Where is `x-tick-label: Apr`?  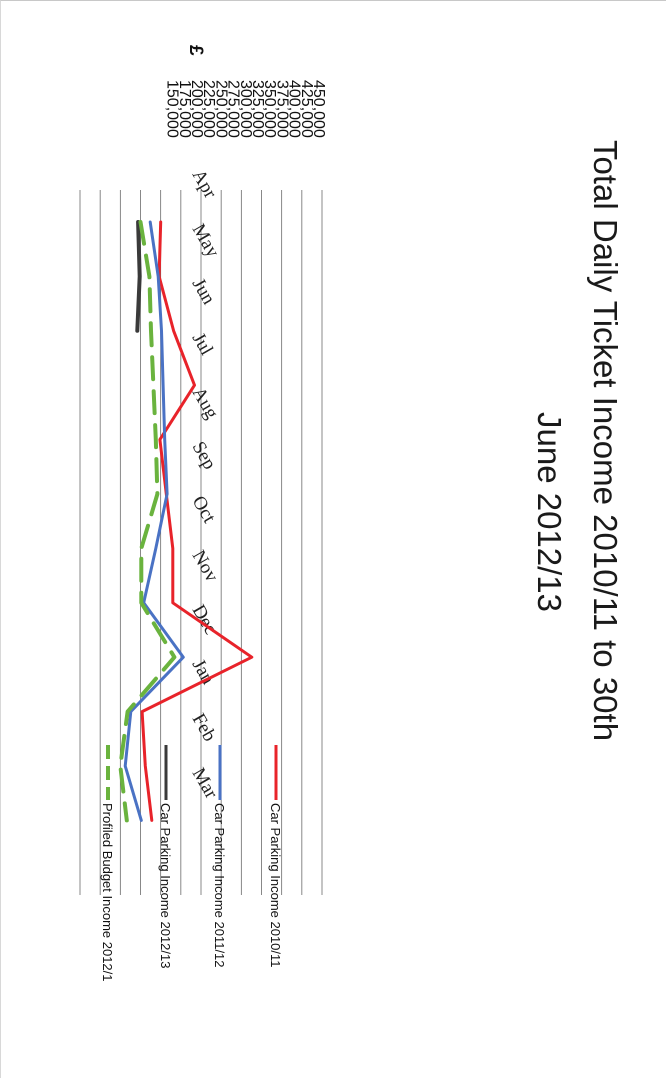 x-tick-label: Apr is located at coordinates (204, 184).